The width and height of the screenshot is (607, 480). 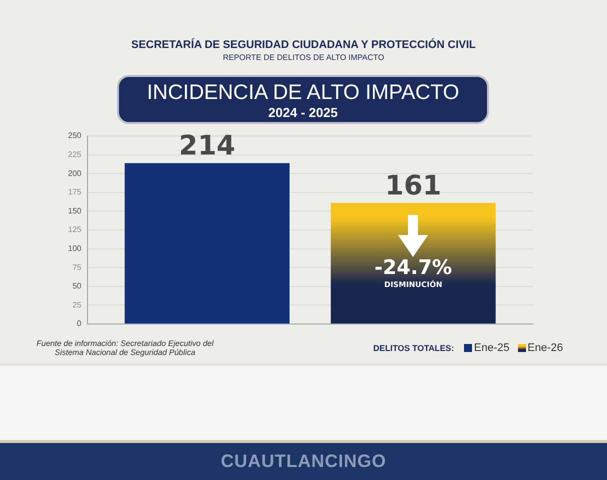 I want to click on annotation: -24.7%, so click(x=413, y=267).